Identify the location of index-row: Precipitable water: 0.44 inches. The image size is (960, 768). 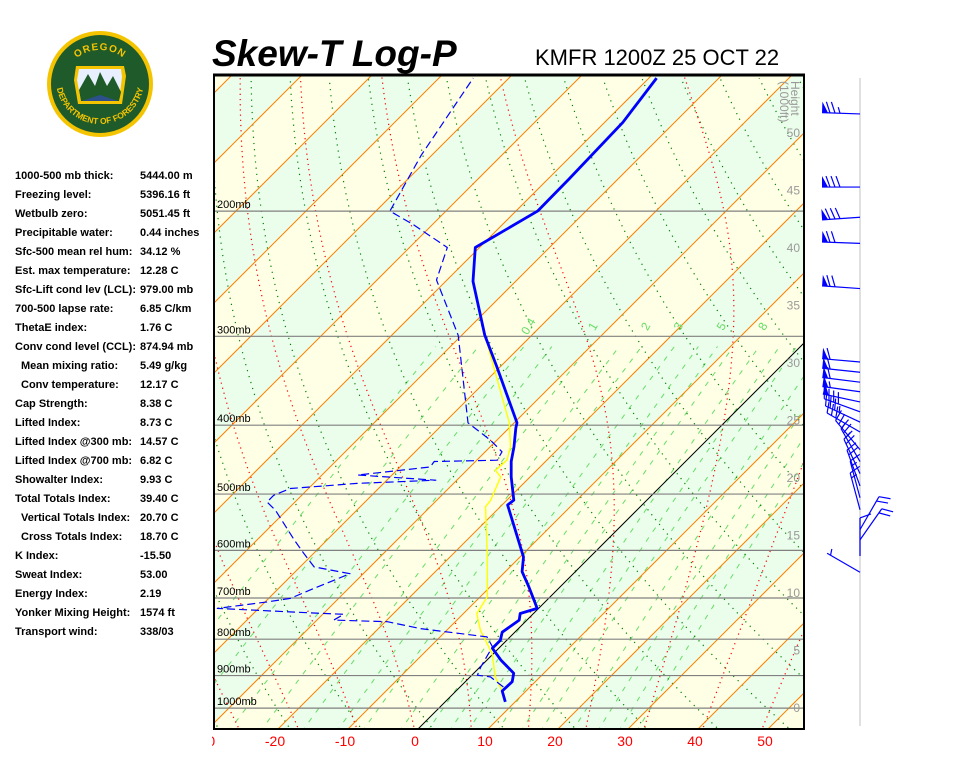
(115, 234).